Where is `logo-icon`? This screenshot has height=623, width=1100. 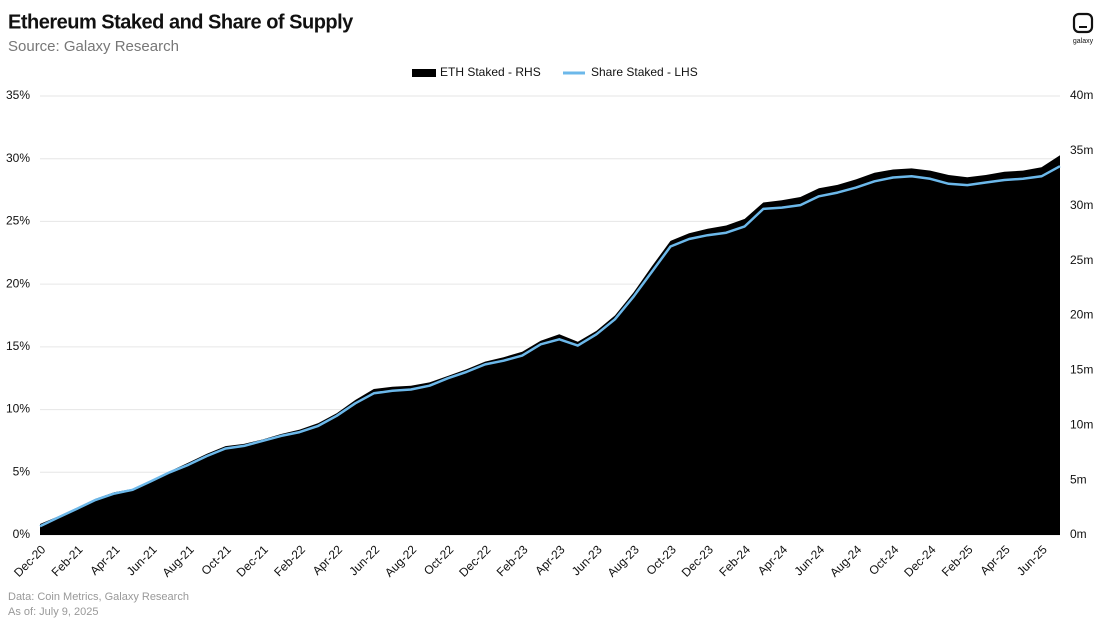 logo-icon is located at coordinates (1083, 23).